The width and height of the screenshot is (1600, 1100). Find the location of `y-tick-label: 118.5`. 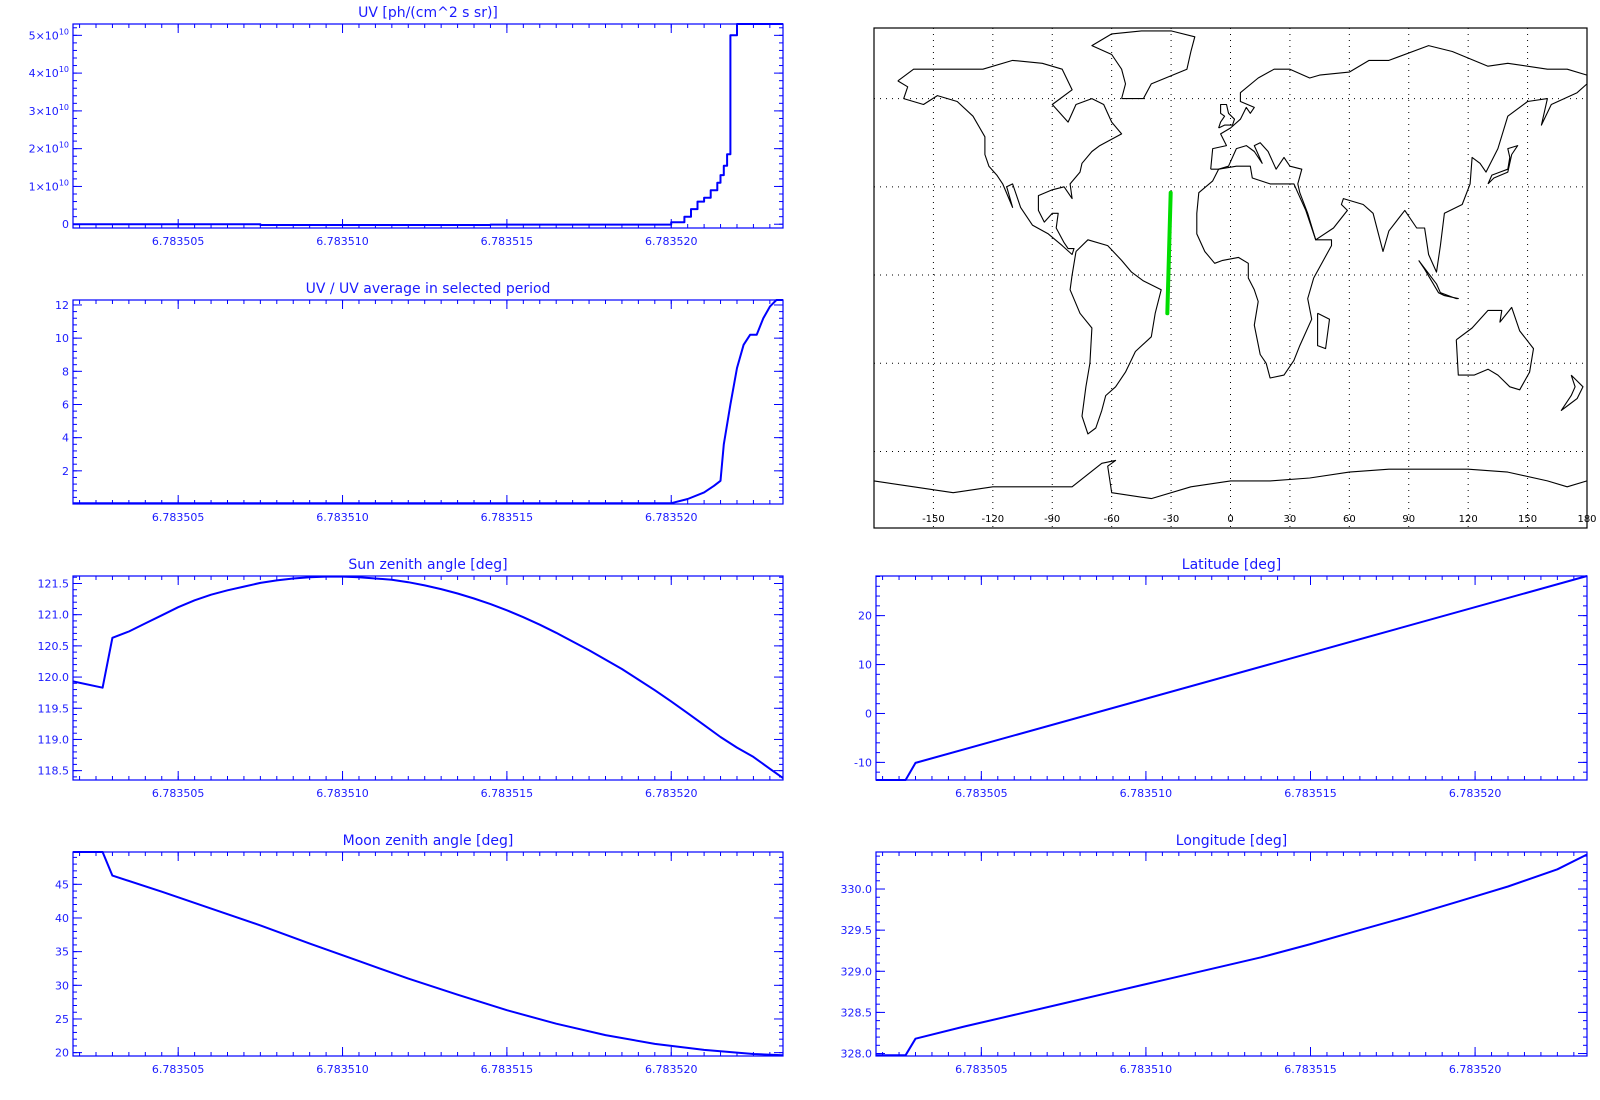

y-tick-label: 118.5 is located at coordinates (54, 771).